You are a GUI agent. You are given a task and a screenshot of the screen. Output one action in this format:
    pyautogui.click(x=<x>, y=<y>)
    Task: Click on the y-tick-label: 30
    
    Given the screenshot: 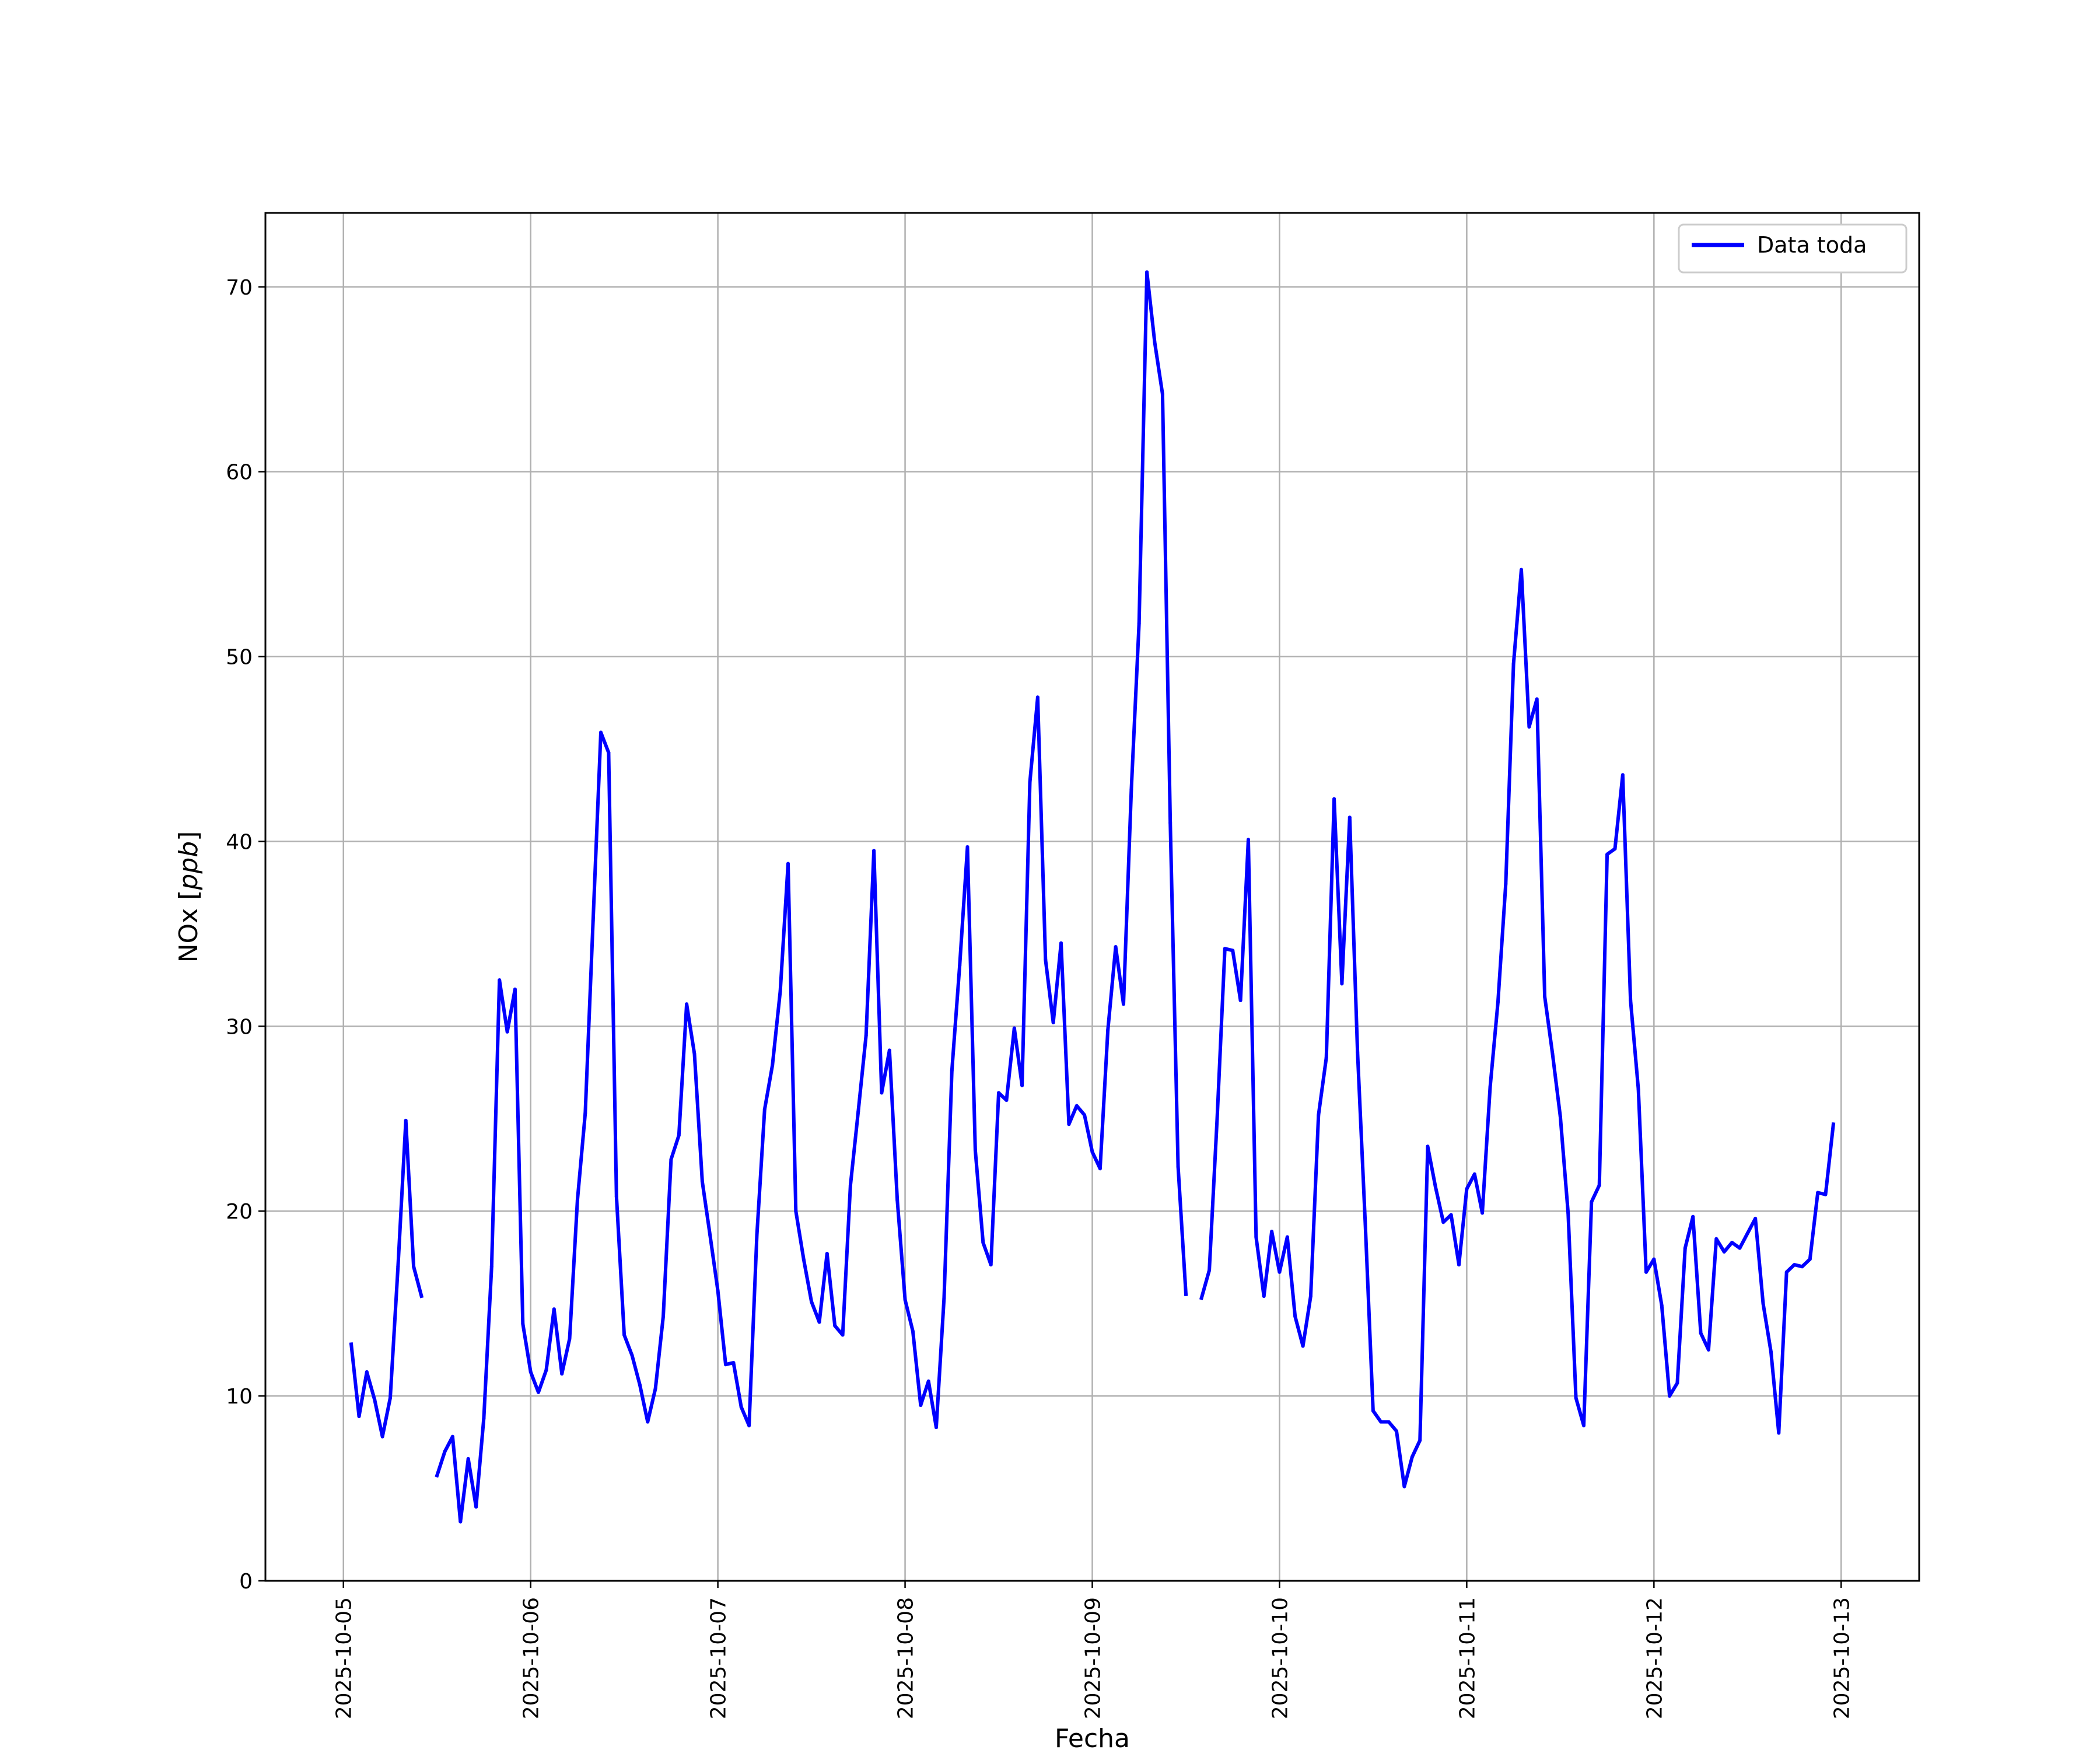 What is the action you would take?
    pyautogui.click(x=239, y=1027)
    